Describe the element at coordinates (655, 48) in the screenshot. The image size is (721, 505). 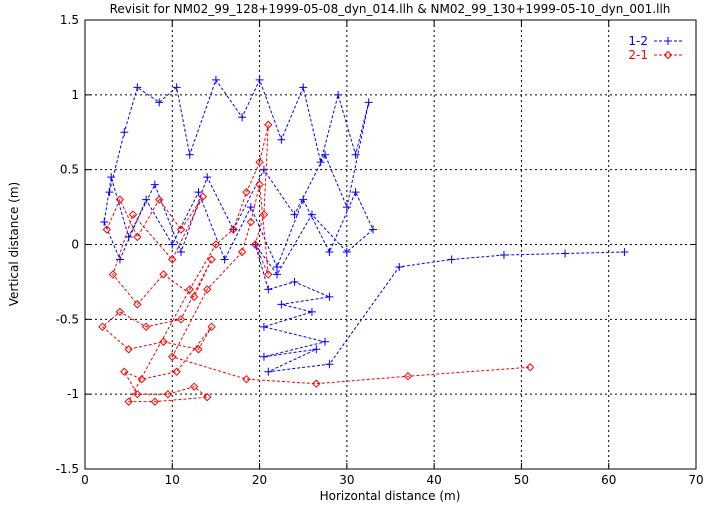
I see `legend: 1-22-1` at that location.